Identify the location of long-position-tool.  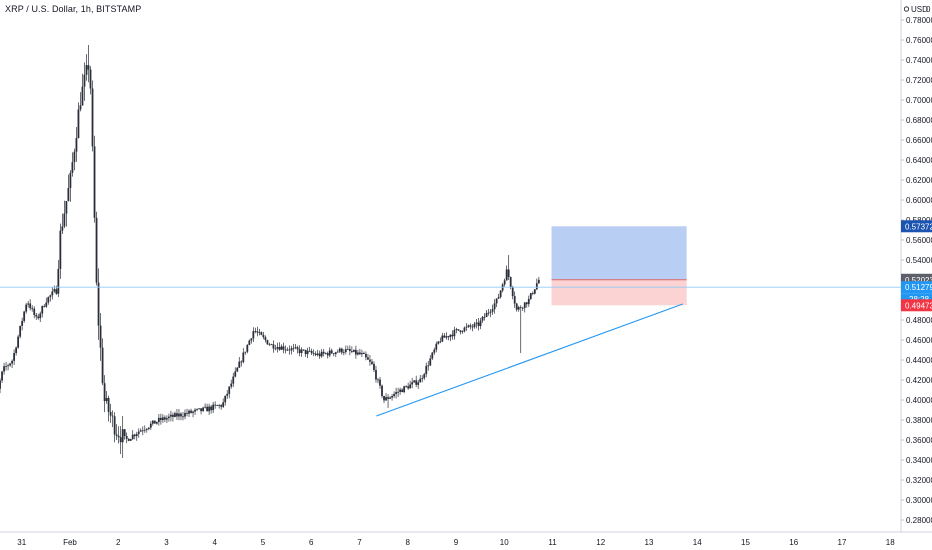
(619, 266).